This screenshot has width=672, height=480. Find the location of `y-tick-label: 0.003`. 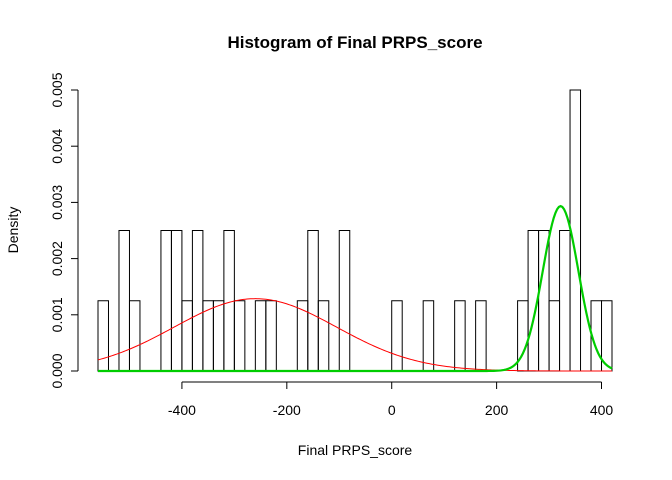

y-tick-label: 0.003 is located at coordinates (57, 202).